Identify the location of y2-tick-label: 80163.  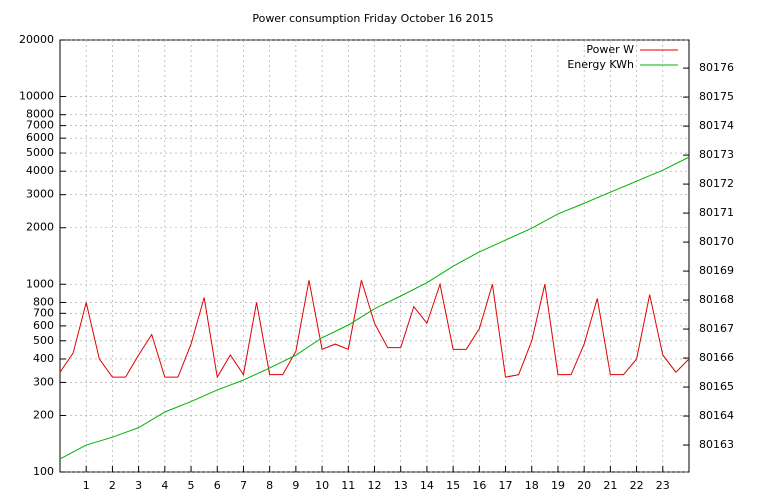
(716, 444).